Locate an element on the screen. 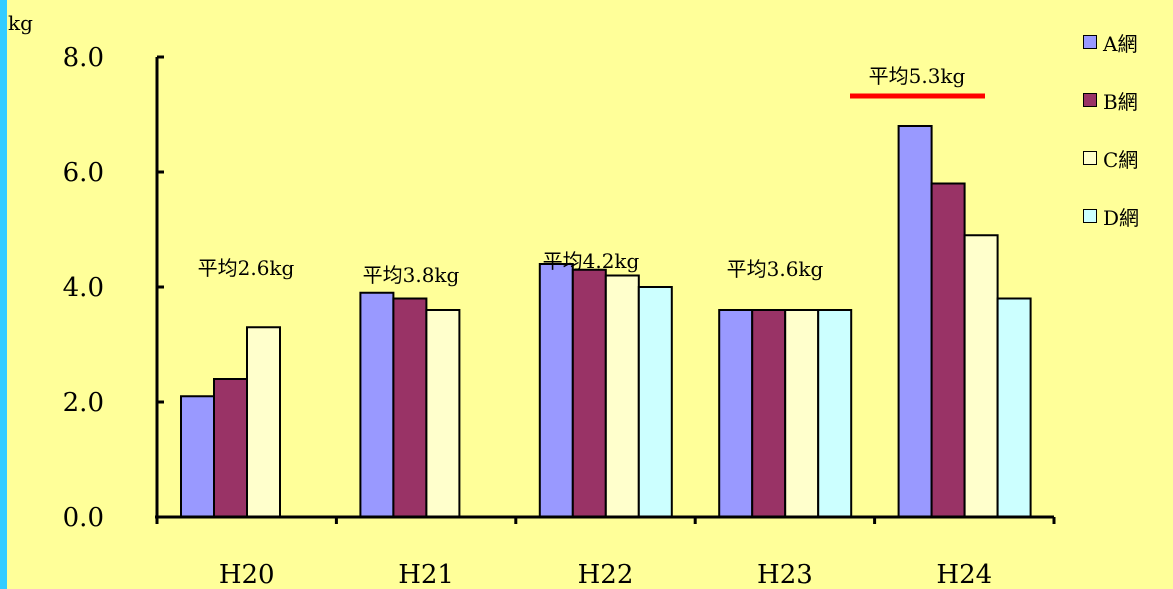 The width and height of the screenshot is (1173, 589). bar-3-h22 is located at coordinates (622, 396).